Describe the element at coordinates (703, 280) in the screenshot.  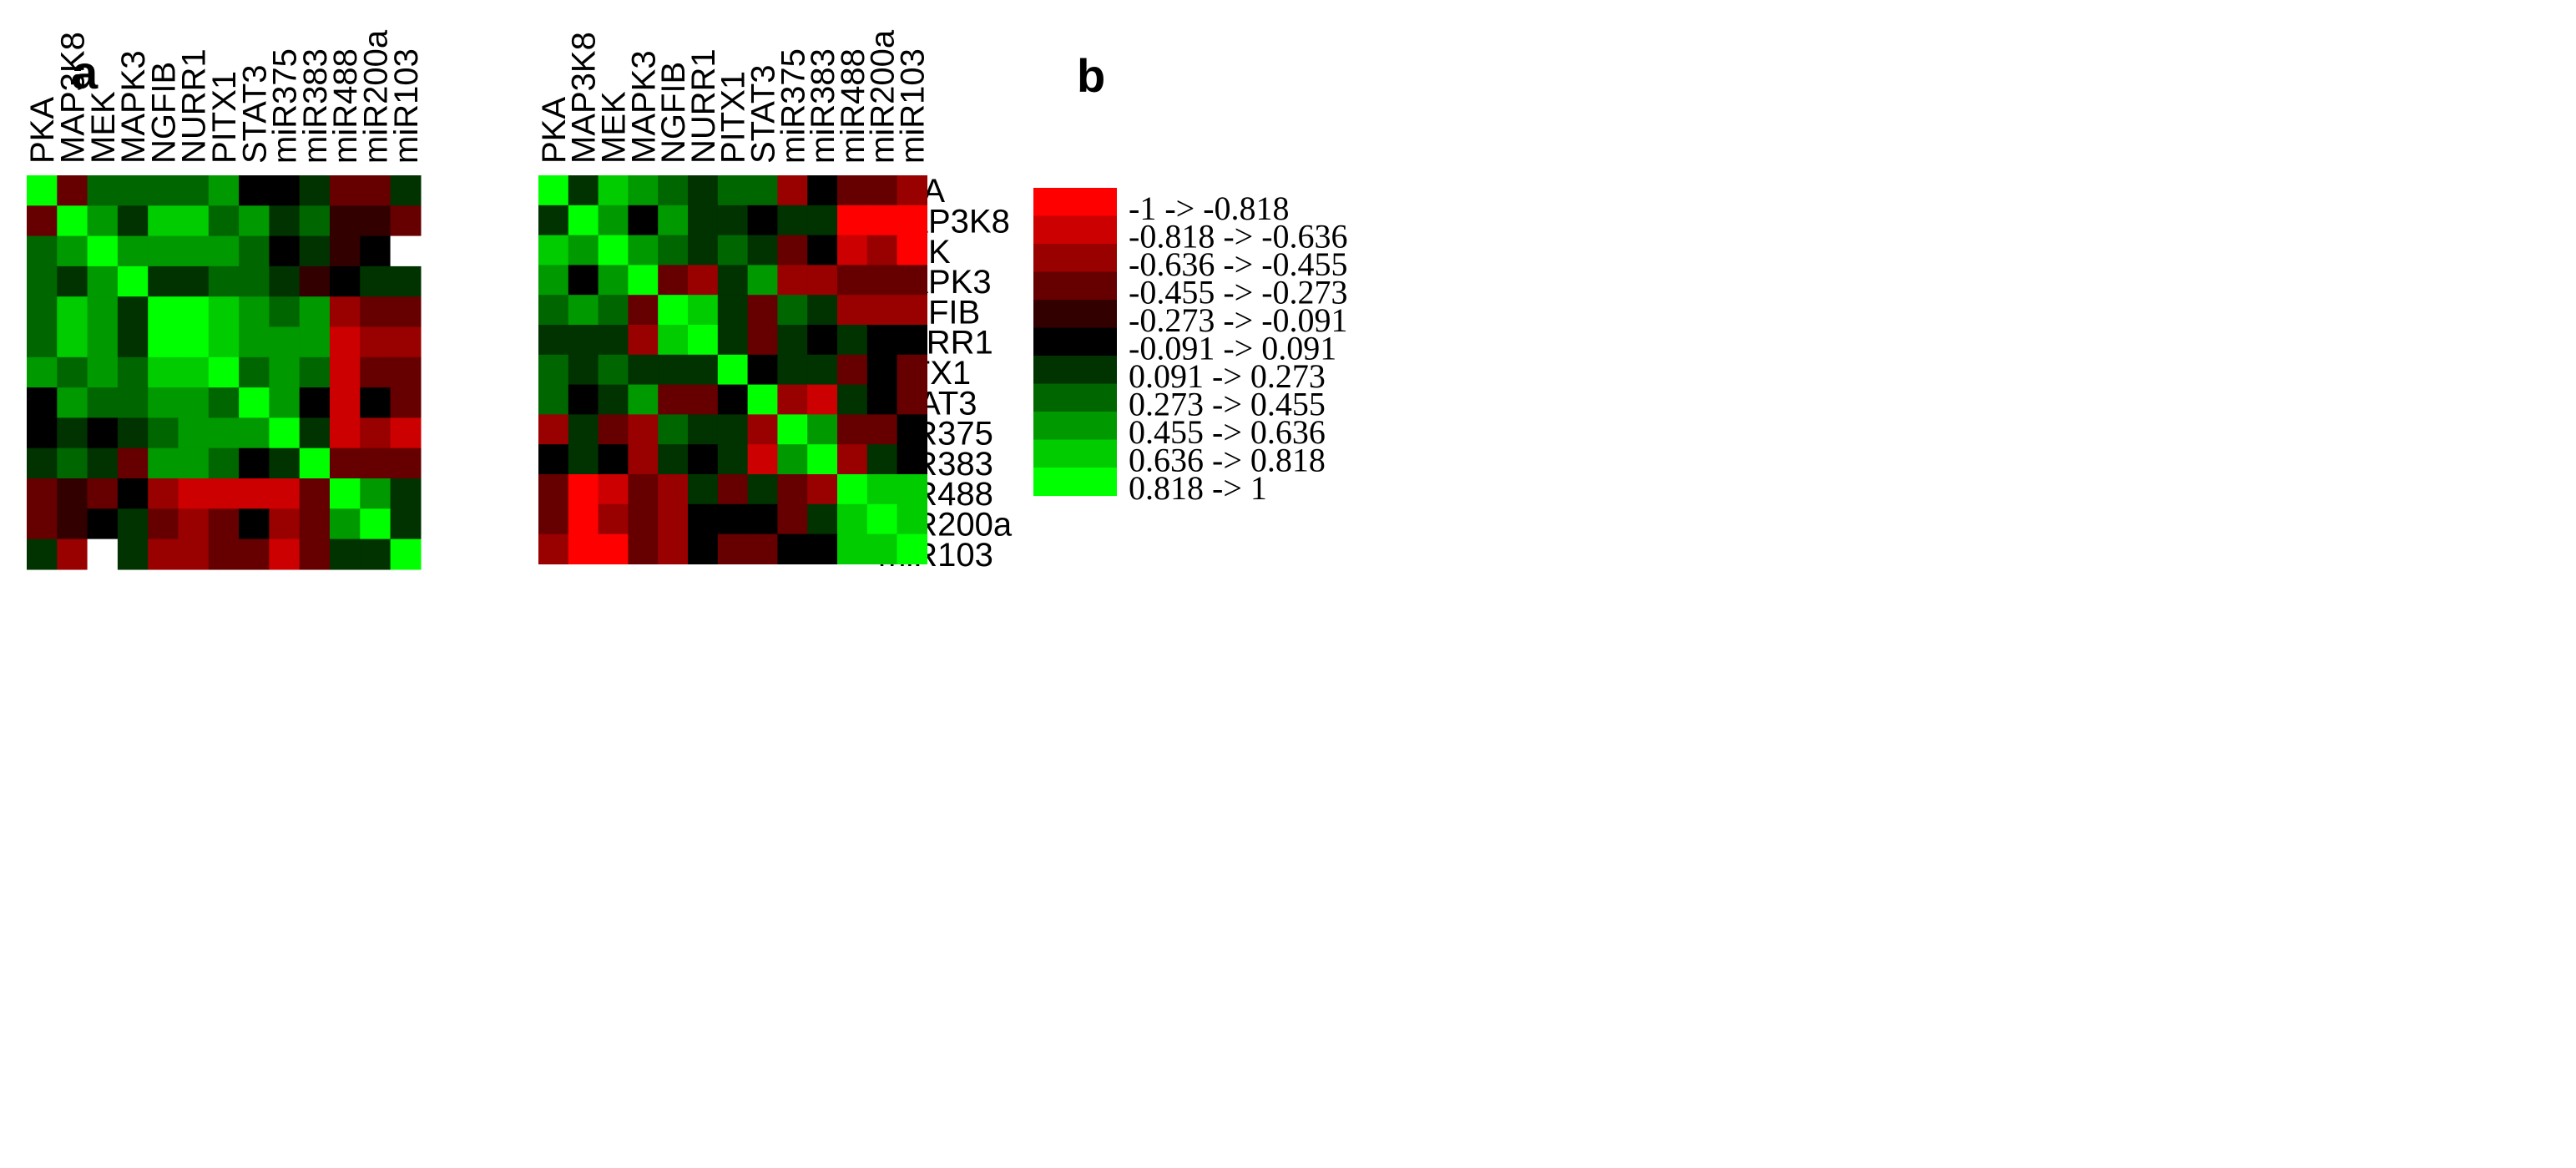
I see `panel-b-cell-MAPK3-NURR1` at that location.